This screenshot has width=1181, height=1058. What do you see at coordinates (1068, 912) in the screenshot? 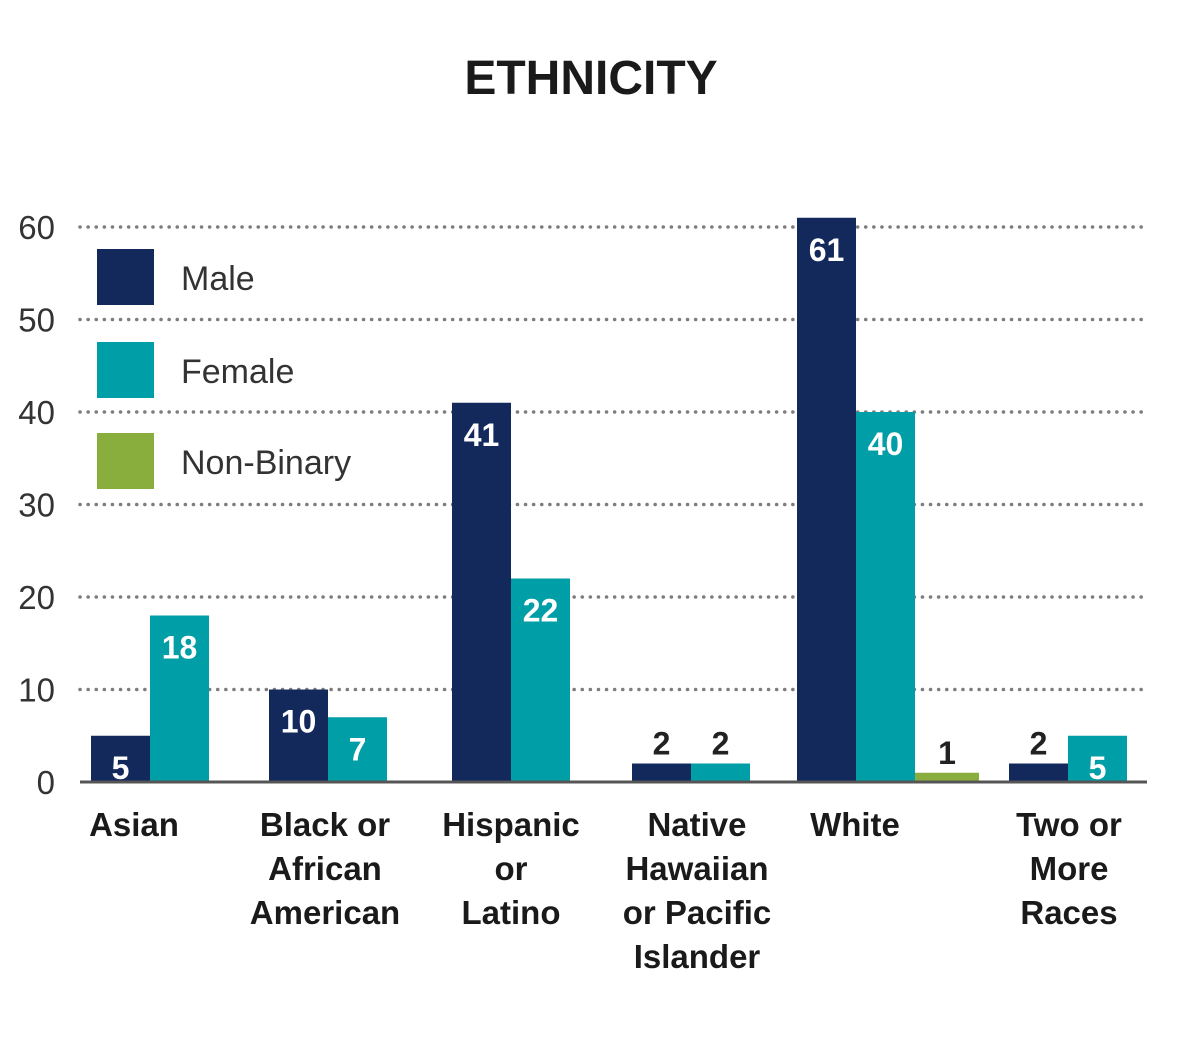
I see `category-label-line: Races` at bounding box center [1068, 912].